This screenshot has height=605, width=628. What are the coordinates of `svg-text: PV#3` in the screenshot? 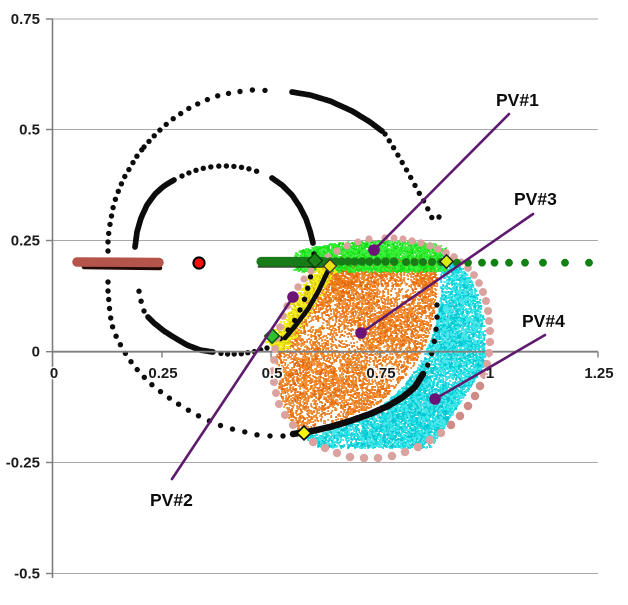 It's located at (535, 199).